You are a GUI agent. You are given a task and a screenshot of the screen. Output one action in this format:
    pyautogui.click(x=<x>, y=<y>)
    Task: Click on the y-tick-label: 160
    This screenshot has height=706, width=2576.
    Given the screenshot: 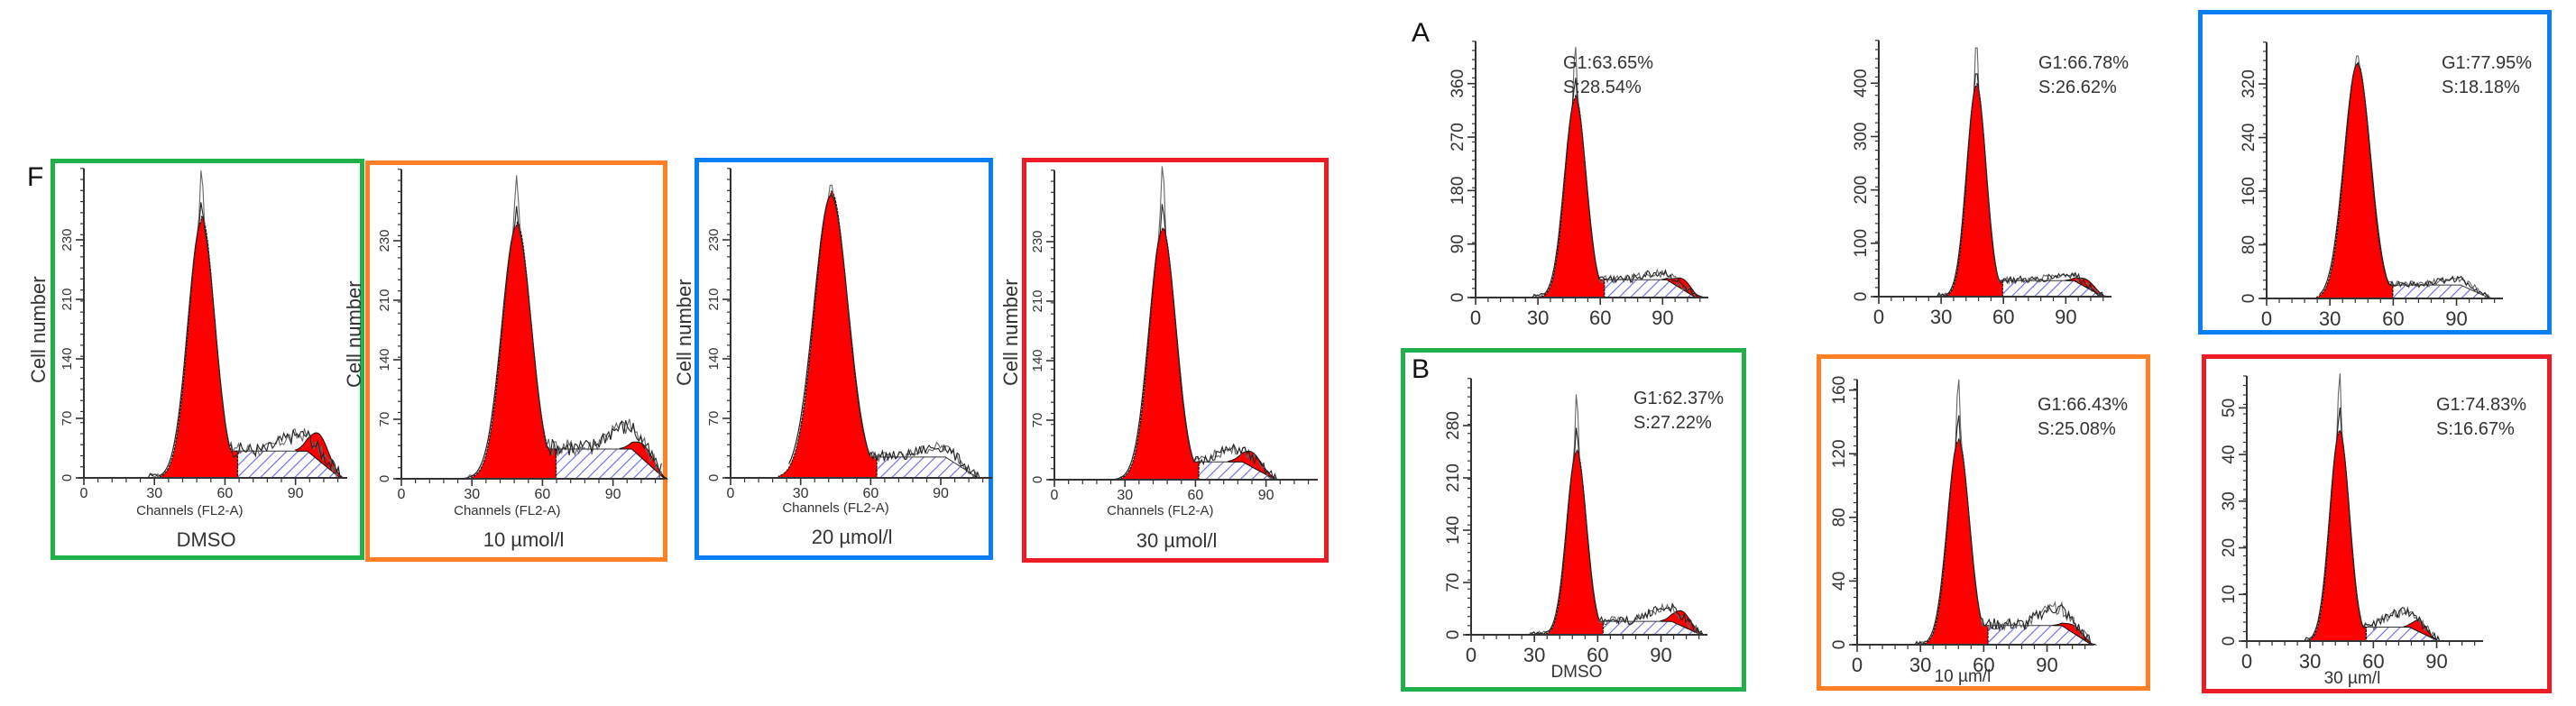 What is the action you would take?
    pyautogui.click(x=1839, y=390)
    